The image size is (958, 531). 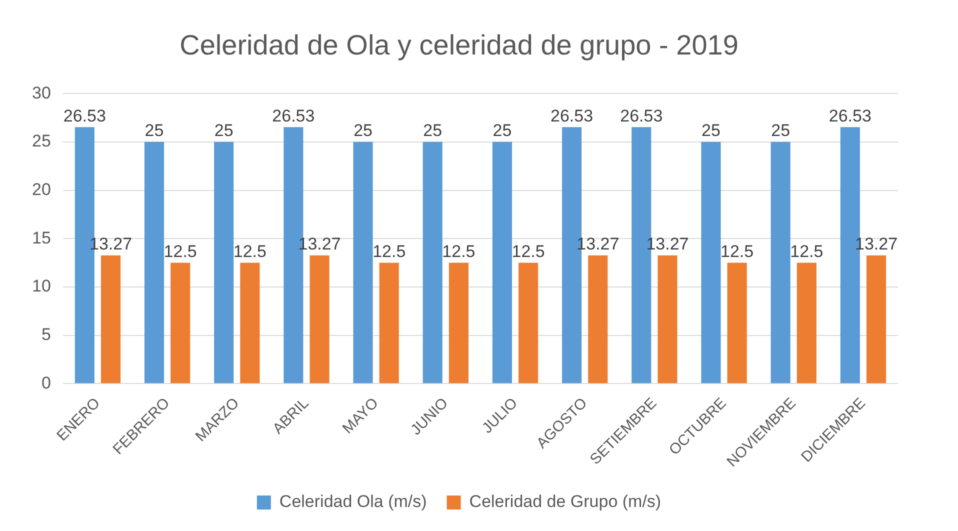 What do you see at coordinates (565, 502) in the screenshot?
I see `legend-label: Celeridad de Grupo (m/s)` at bounding box center [565, 502].